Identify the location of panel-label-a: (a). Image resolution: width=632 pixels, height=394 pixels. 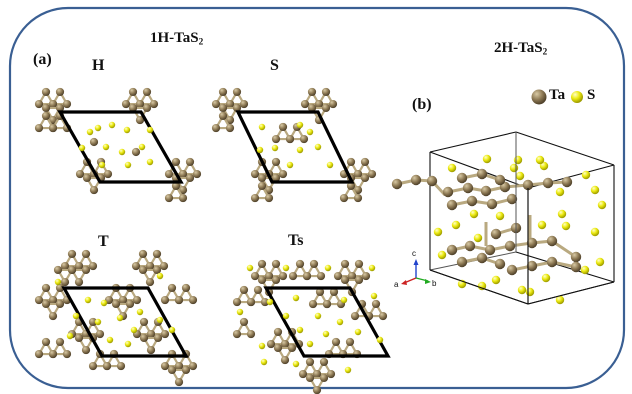
(42, 59).